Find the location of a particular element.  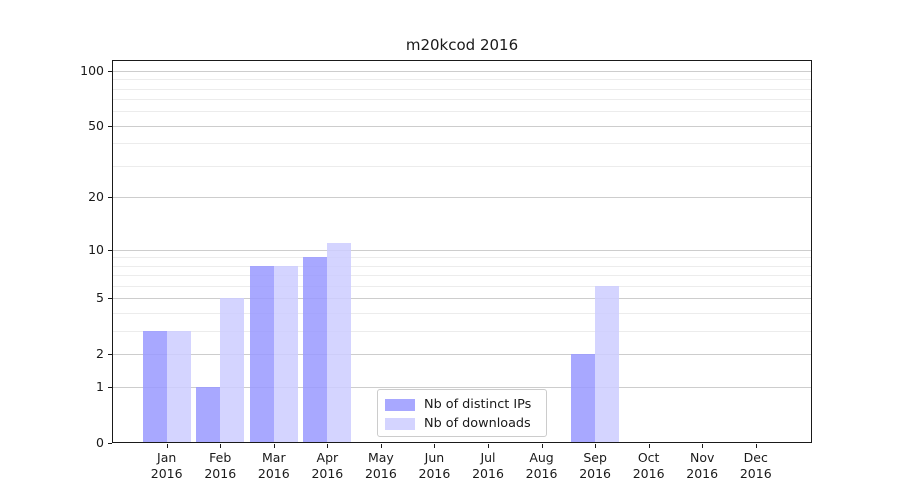

x-tick-label: Nov 2016 is located at coordinates (702, 465).